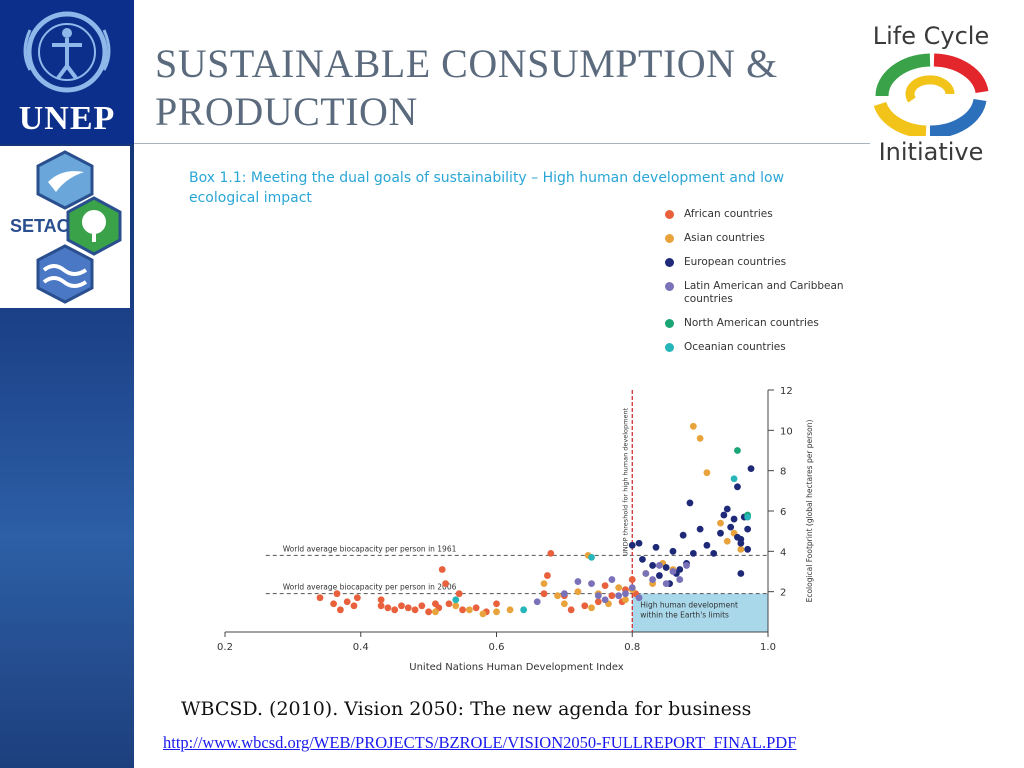  What do you see at coordinates (40, 226) in the screenshot?
I see `setac-wordmark: SETAC` at bounding box center [40, 226].